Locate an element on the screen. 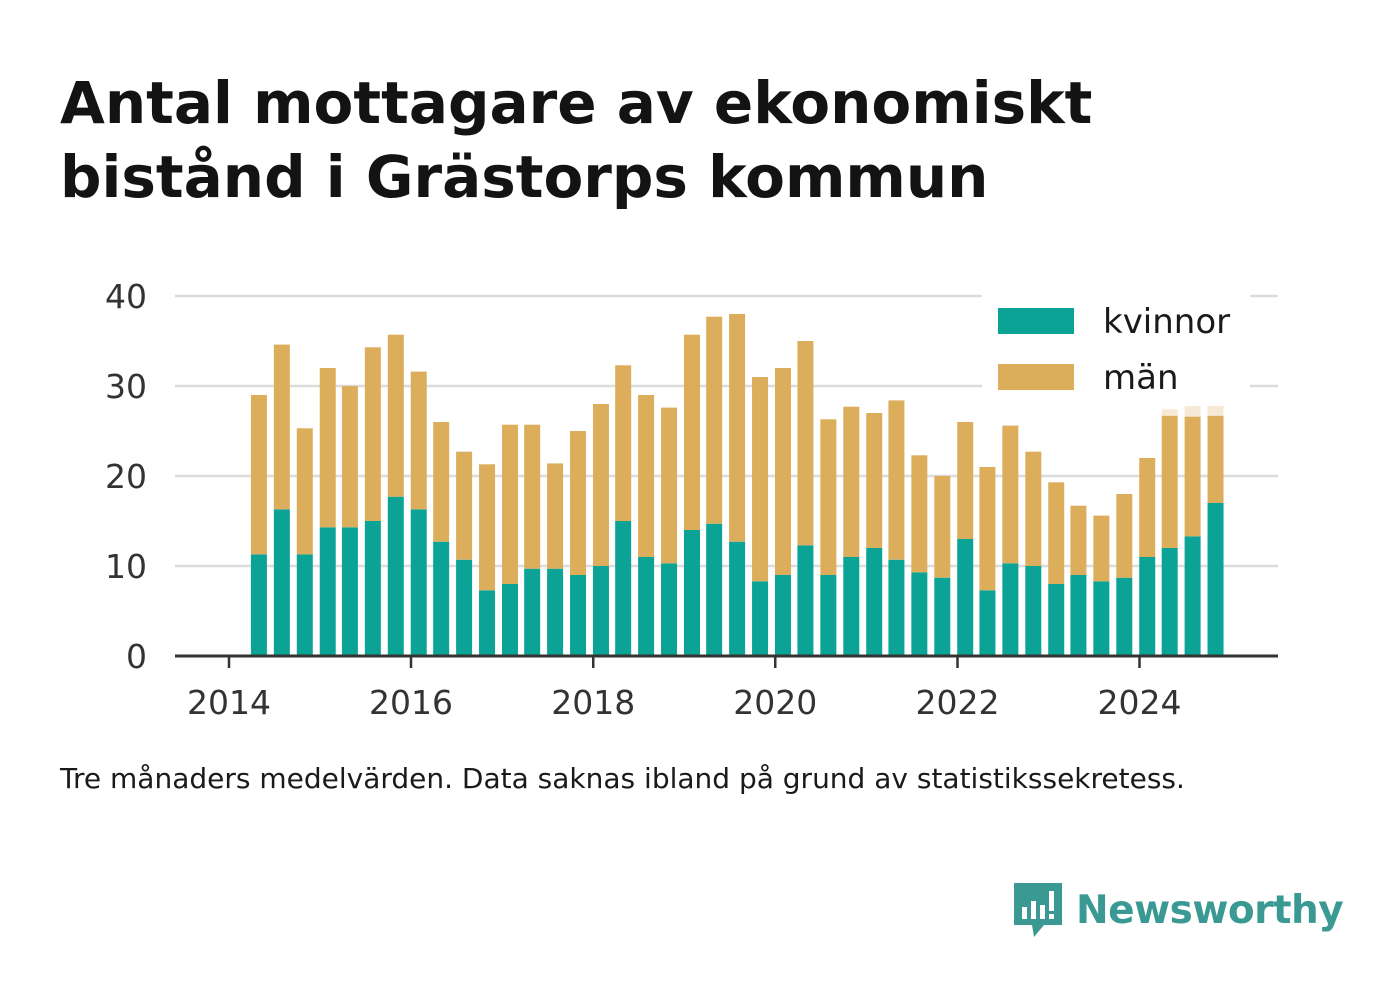  y-tick-label: 30 is located at coordinates (126, 386).